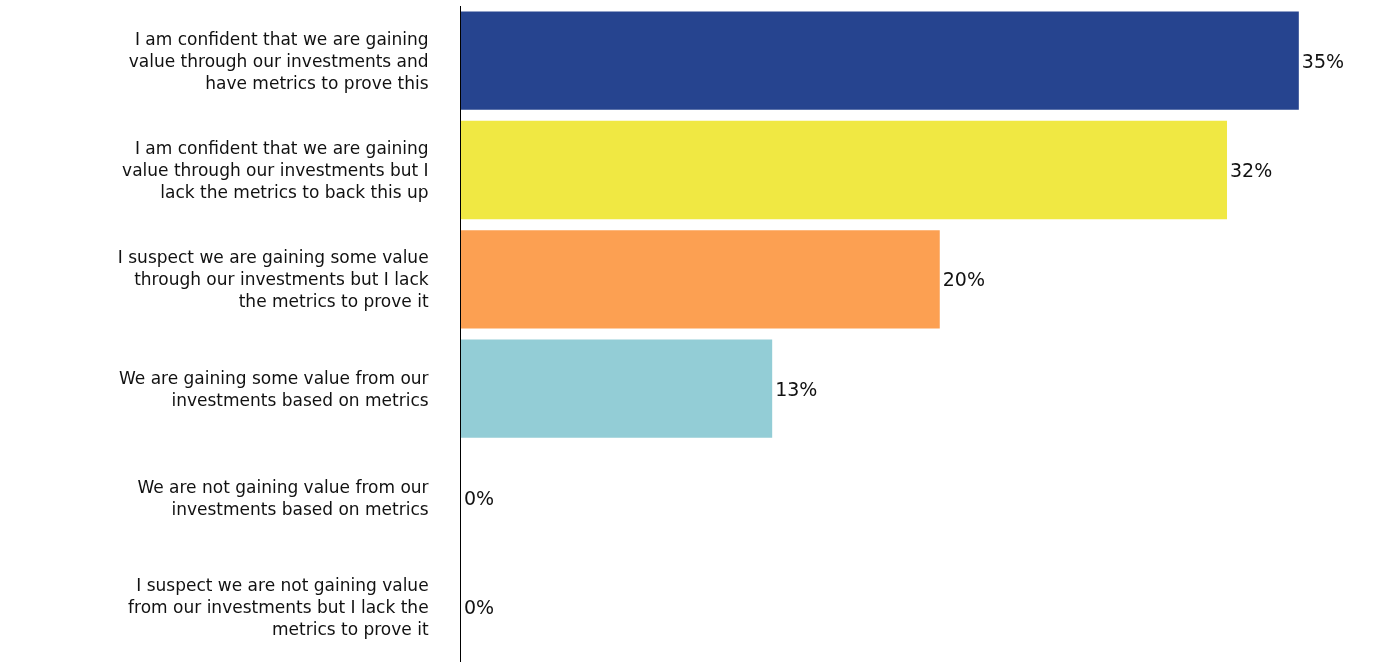 This screenshot has width=1385, height=662. What do you see at coordinates (963, 279) in the screenshot?
I see `data-label: 20%` at bounding box center [963, 279].